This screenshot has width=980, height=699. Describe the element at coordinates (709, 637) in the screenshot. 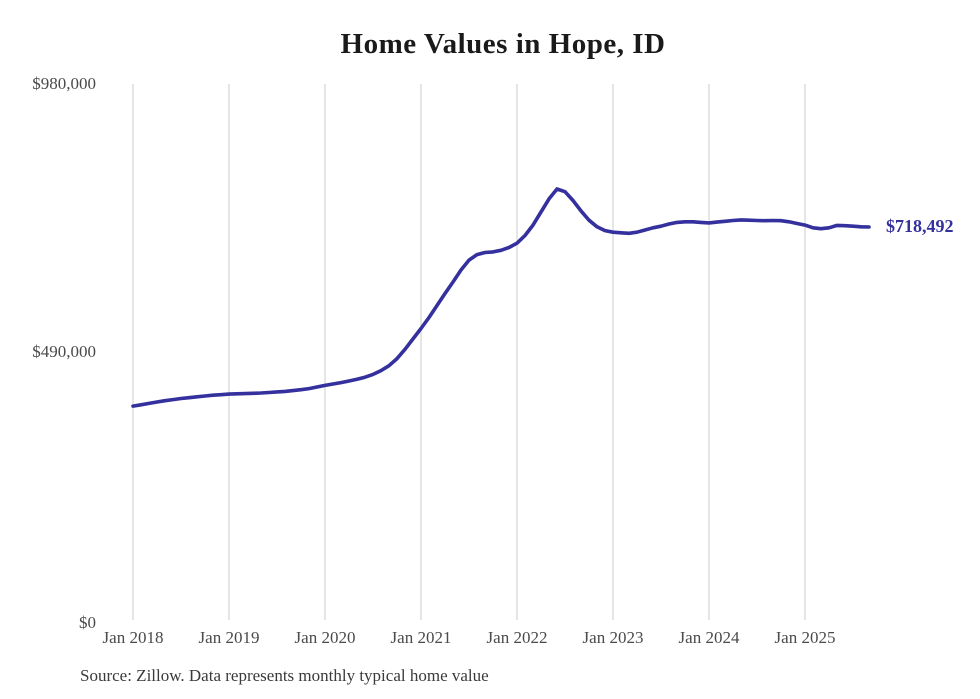

I see `x-tick-label: Jan 2024` at that location.